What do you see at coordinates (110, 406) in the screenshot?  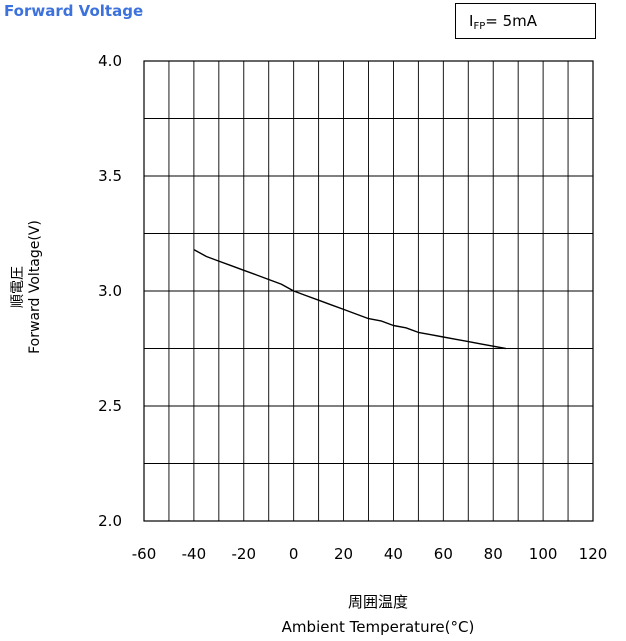 I see `y-tick-label: 2.5` at bounding box center [110, 406].